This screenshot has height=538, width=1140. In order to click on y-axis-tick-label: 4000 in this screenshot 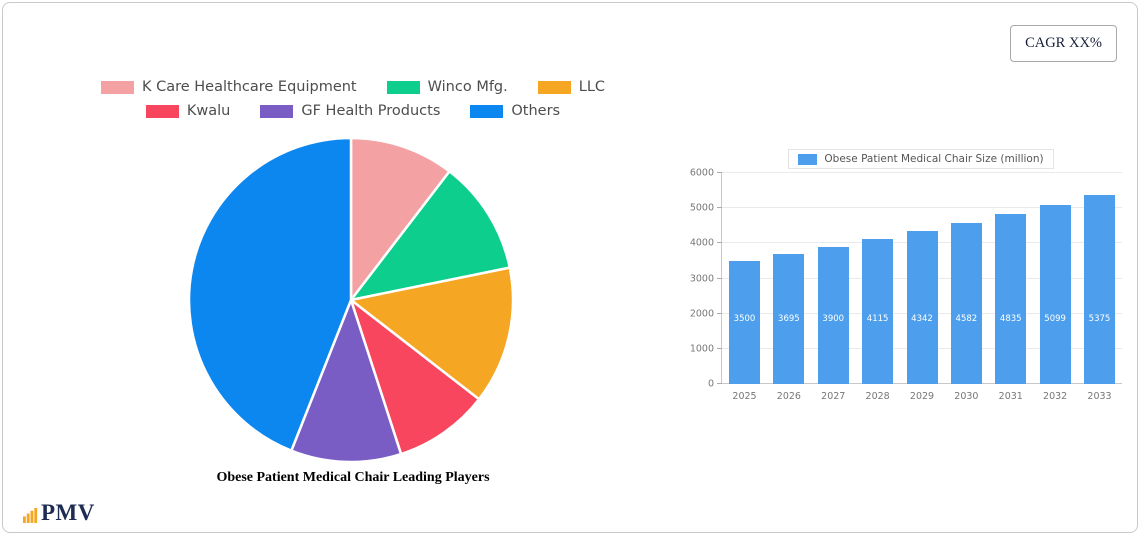, I will do `click(701, 243)`.